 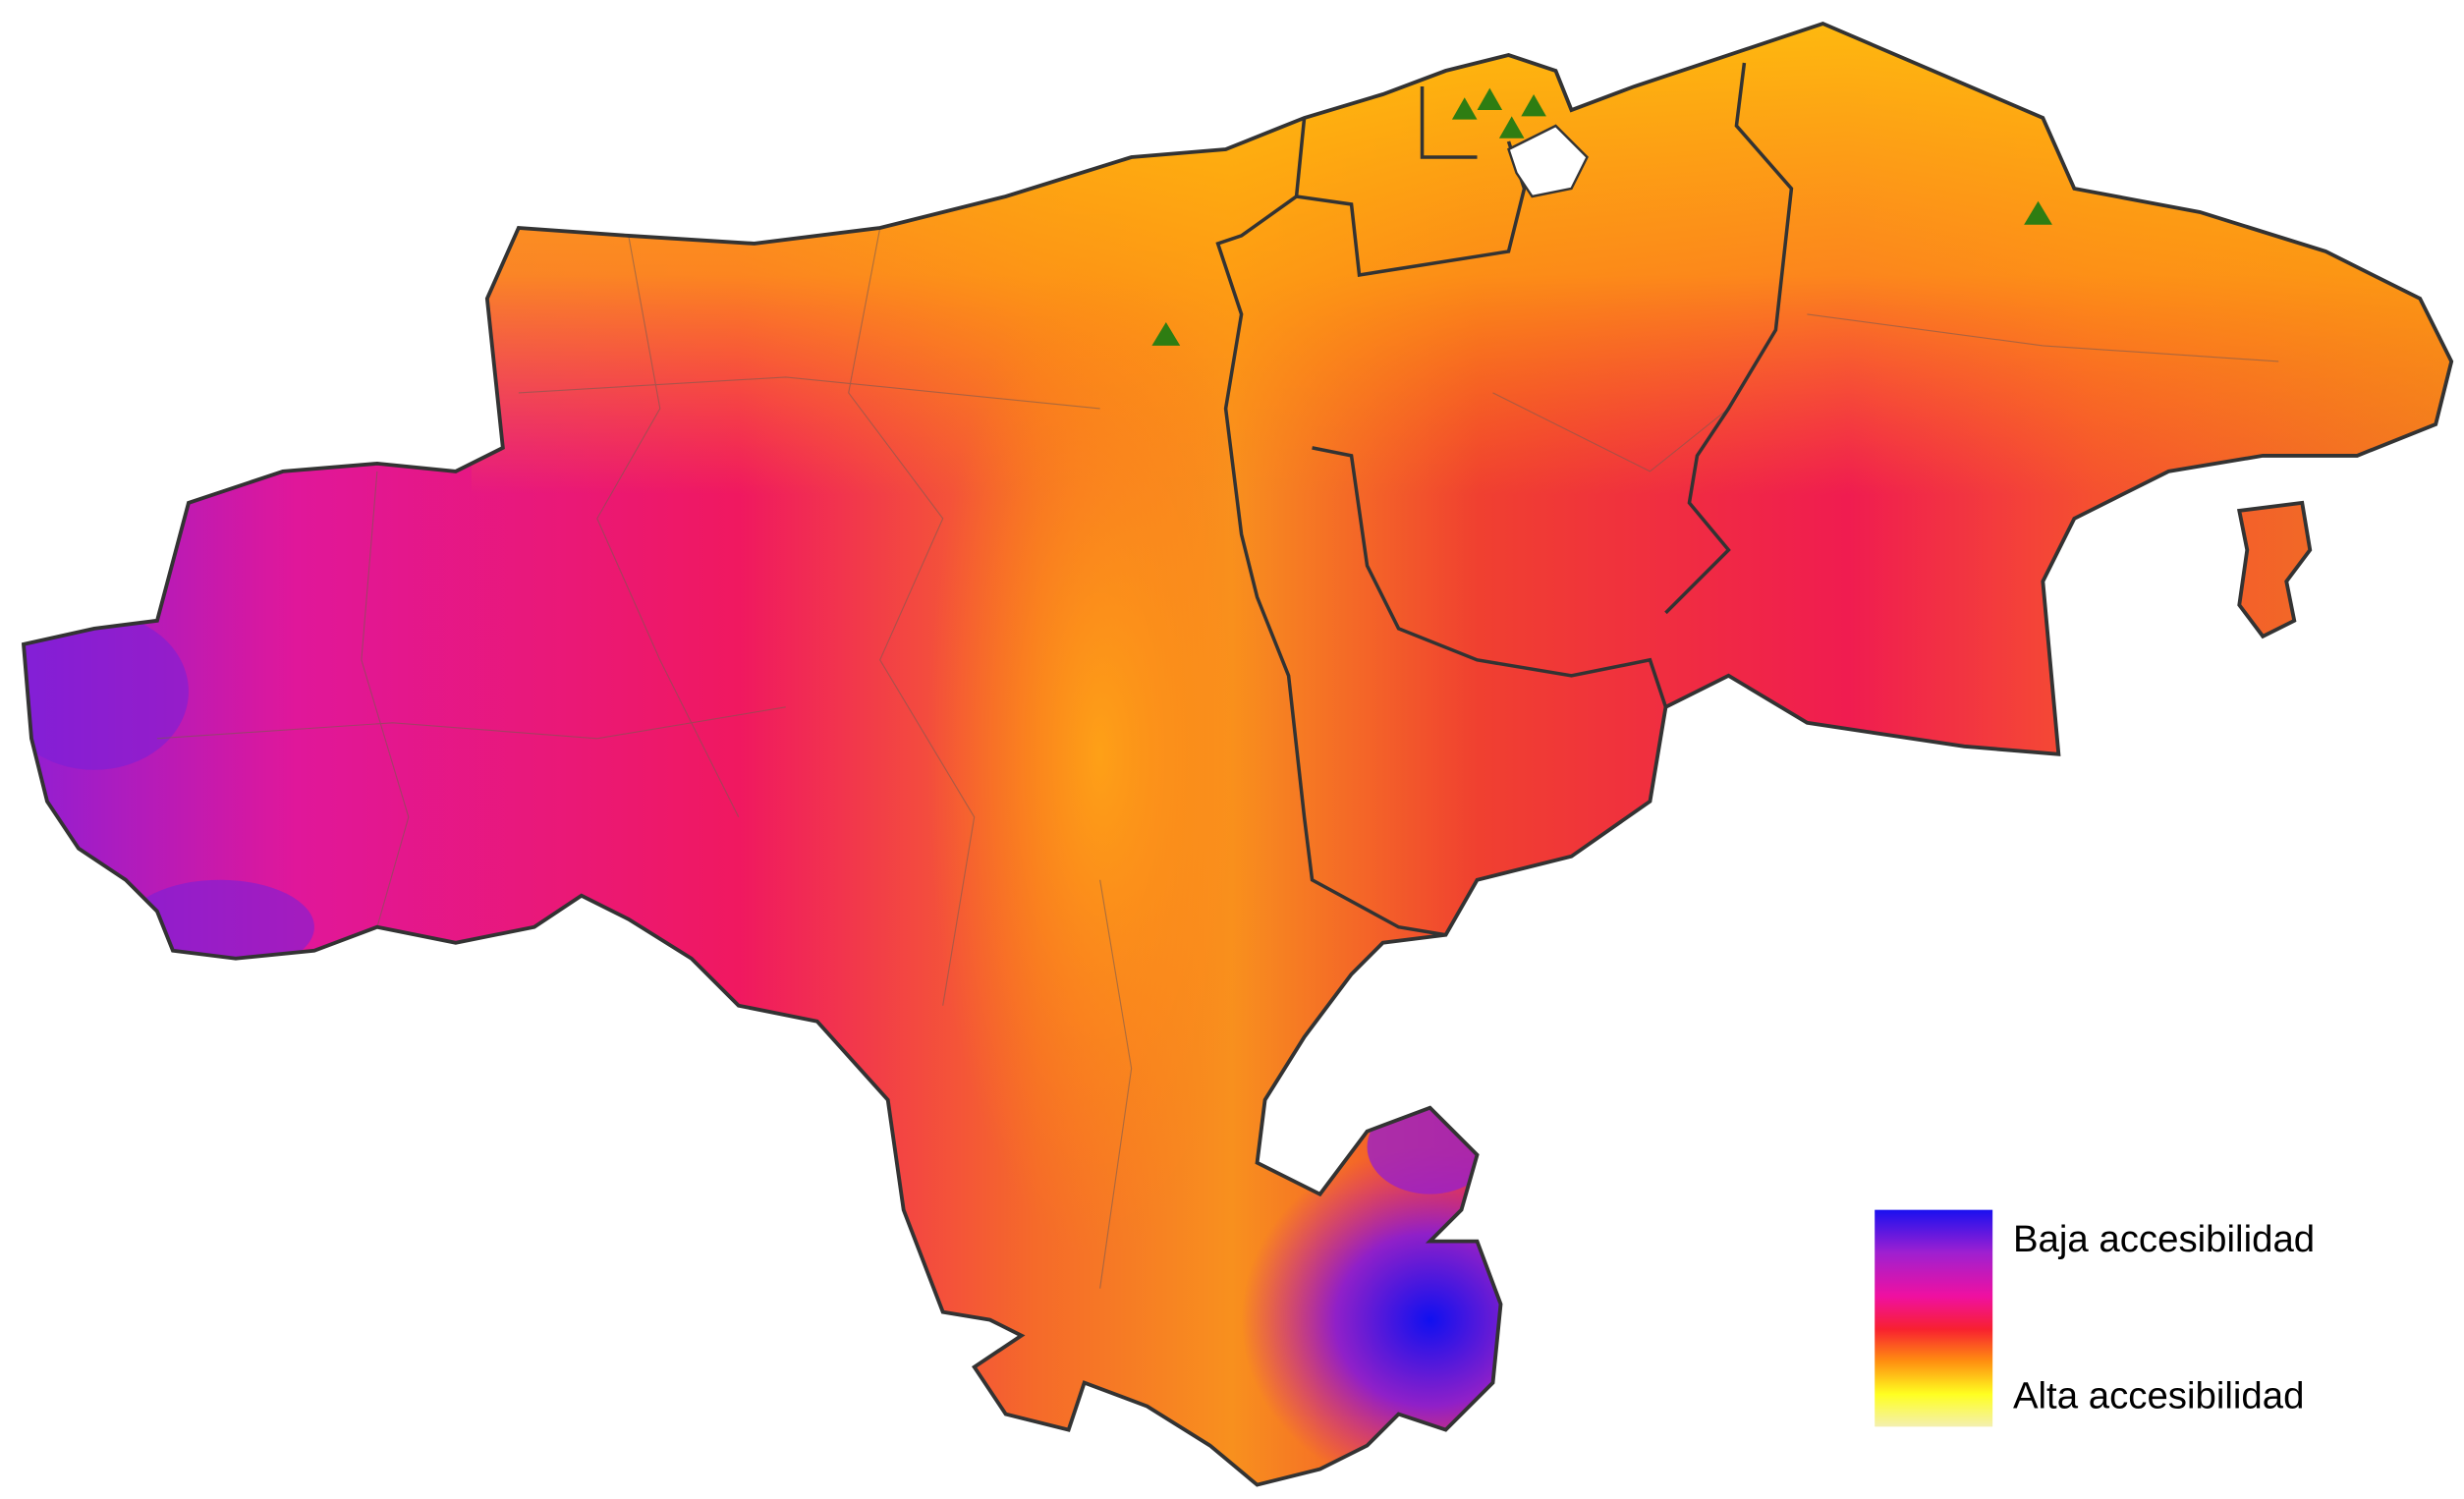 I want to click on legend: Baja accesibilidad Alta accesibilidad, so click(x=2095, y=1318).